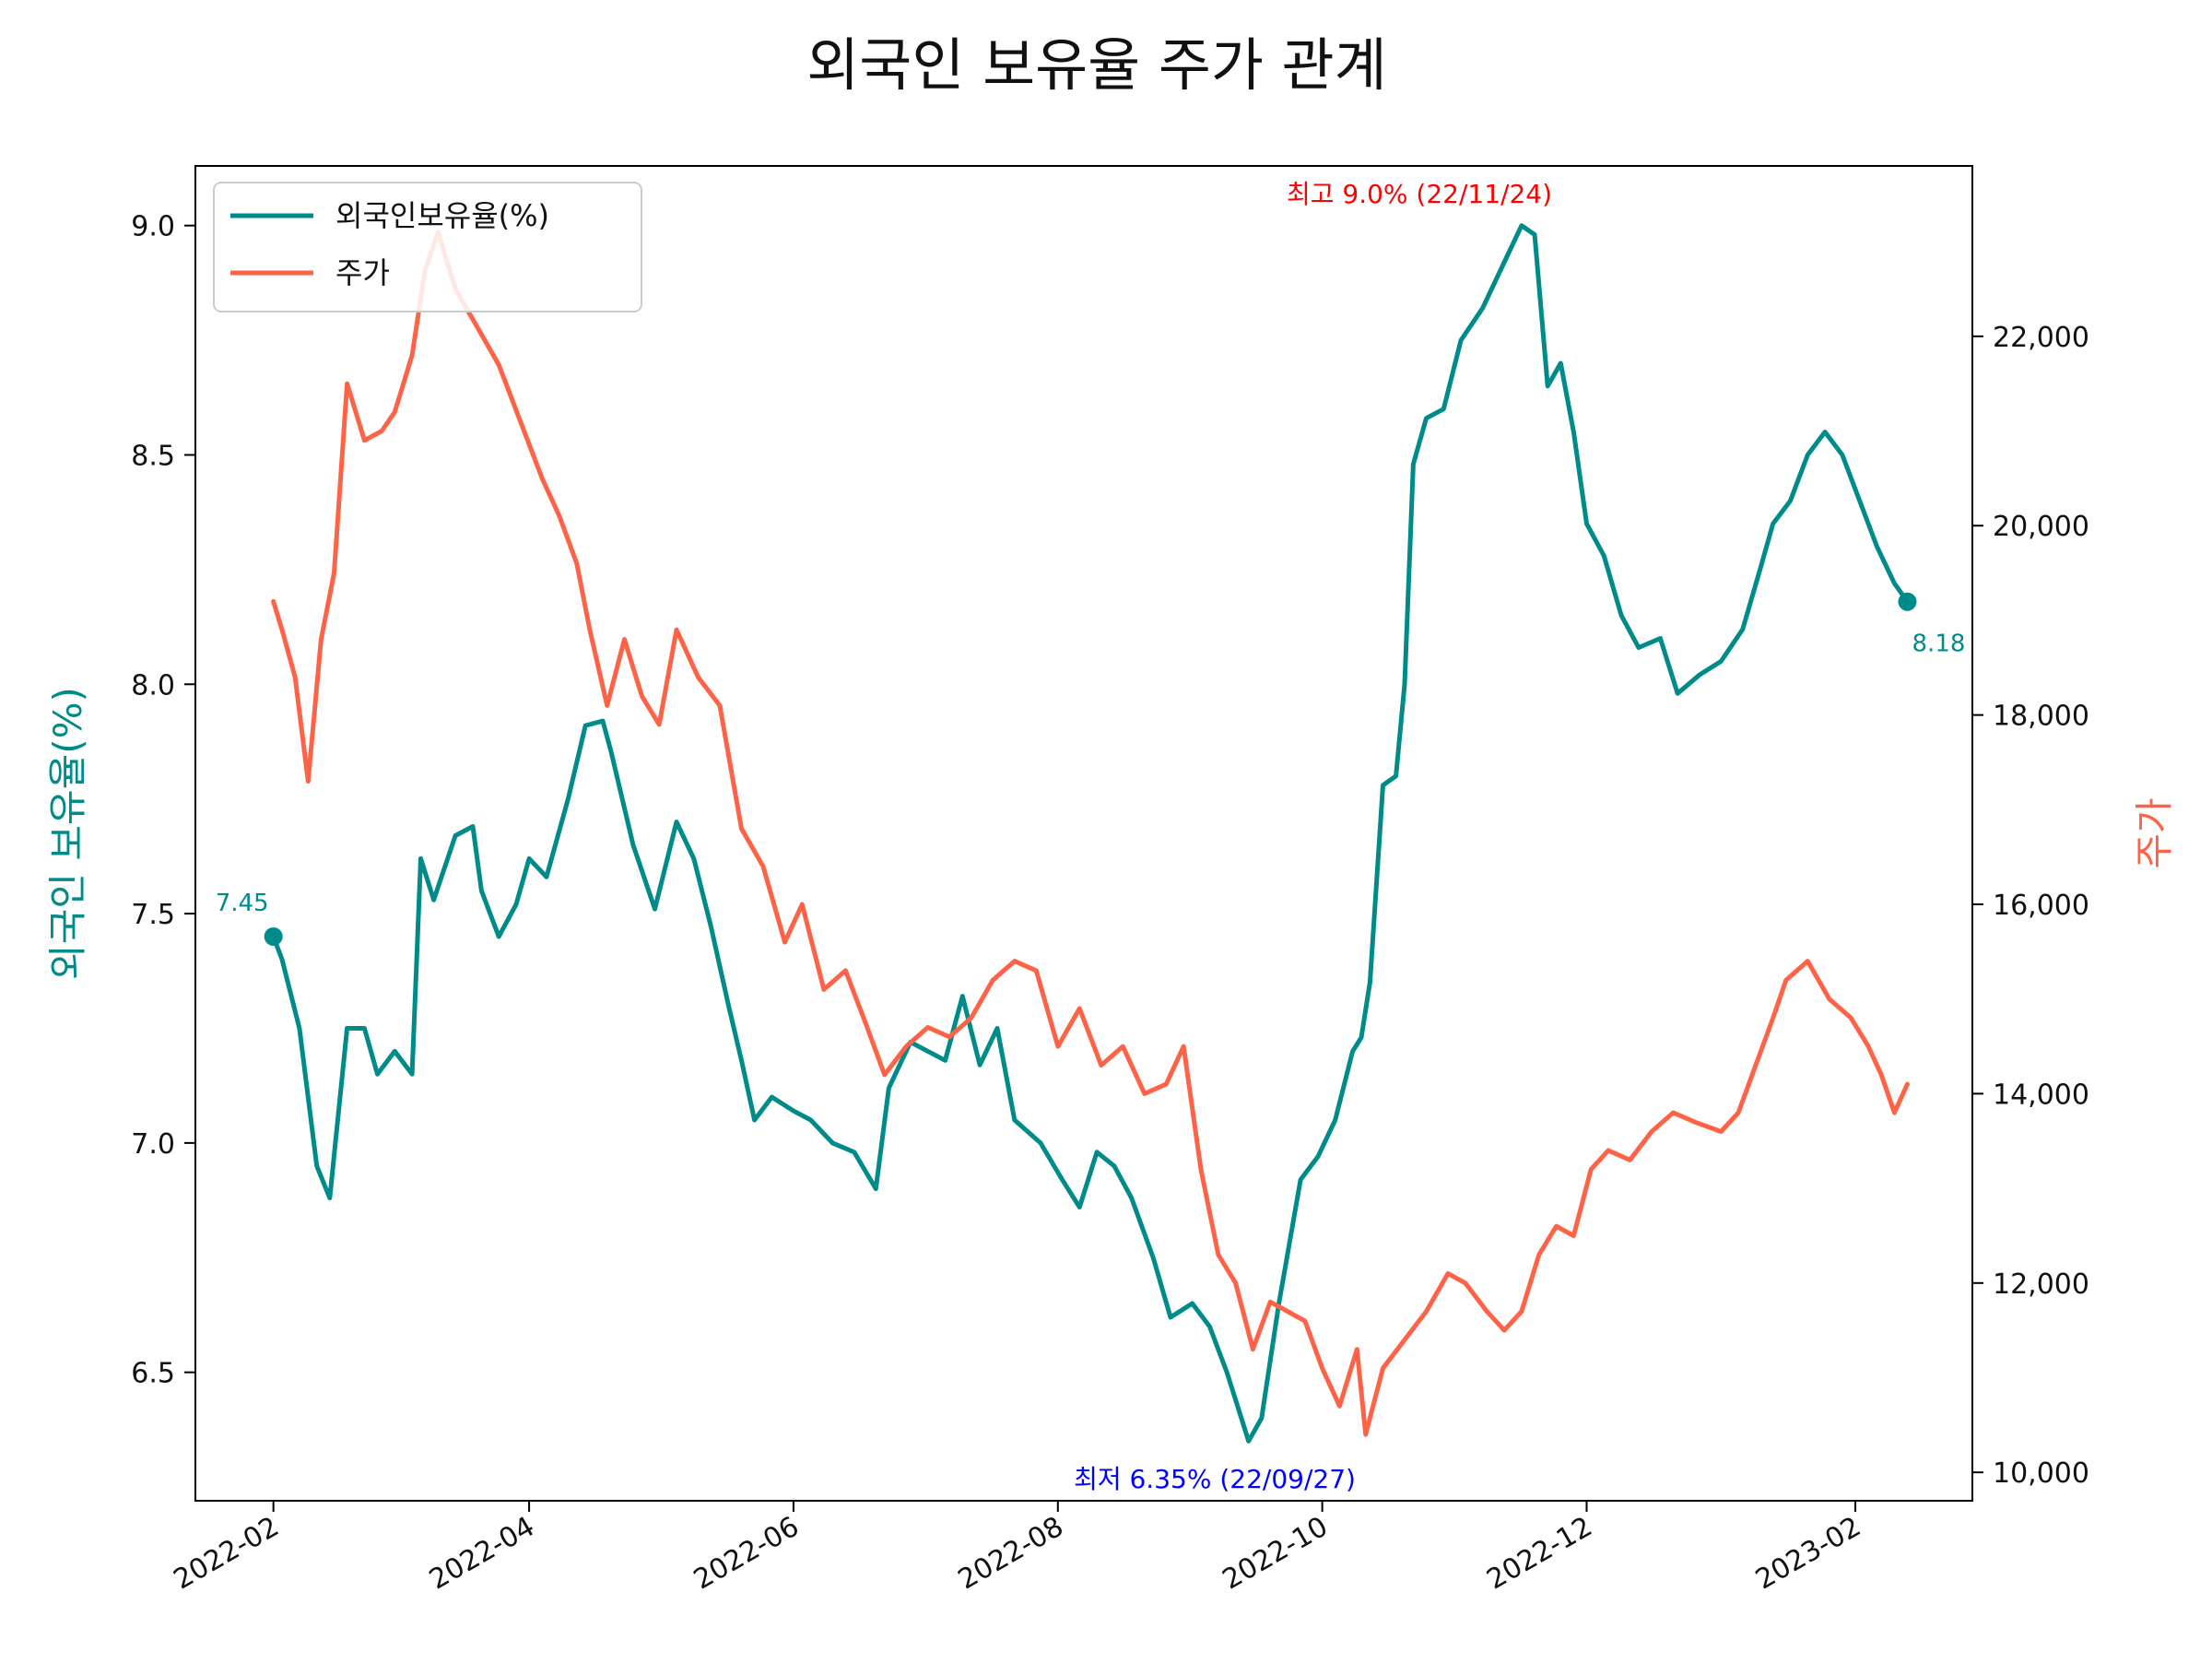 Image resolution: width=2212 pixels, height=1663 pixels. What do you see at coordinates (2154, 832) in the screenshot?
I see `y-axis-right-label: 주가` at bounding box center [2154, 832].